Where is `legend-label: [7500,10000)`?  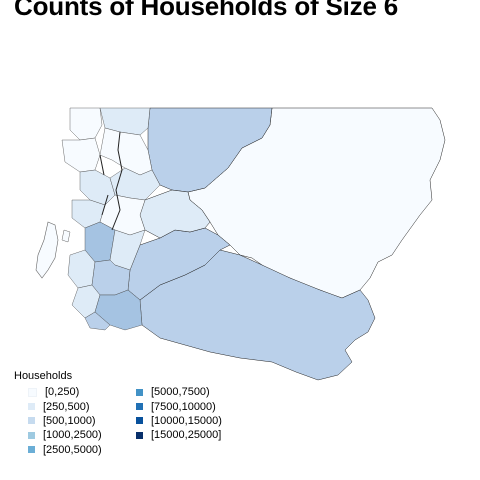
legend-label: [7500,10000) is located at coordinates (183, 406).